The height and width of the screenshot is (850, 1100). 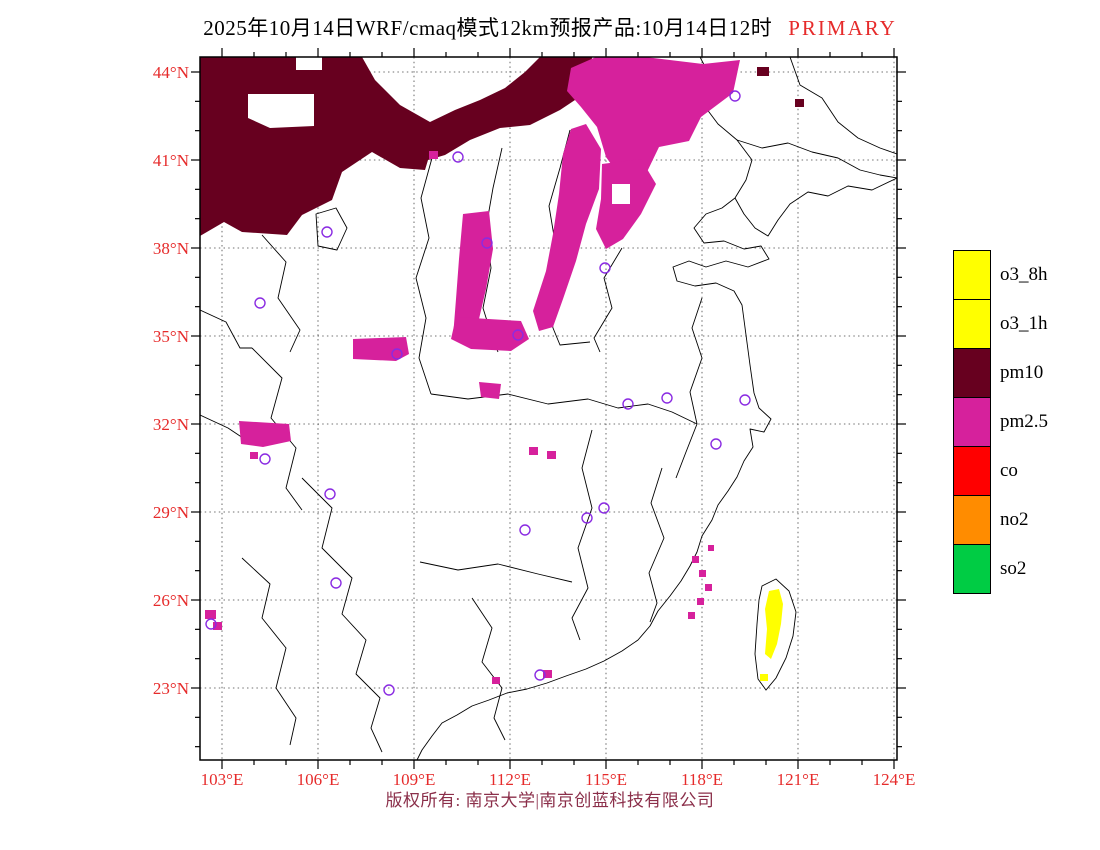 What do you see at coordinates (798, 779) in the screenshot?
I see `x-tick-label: 121°E` at bounding box center [798, 779].